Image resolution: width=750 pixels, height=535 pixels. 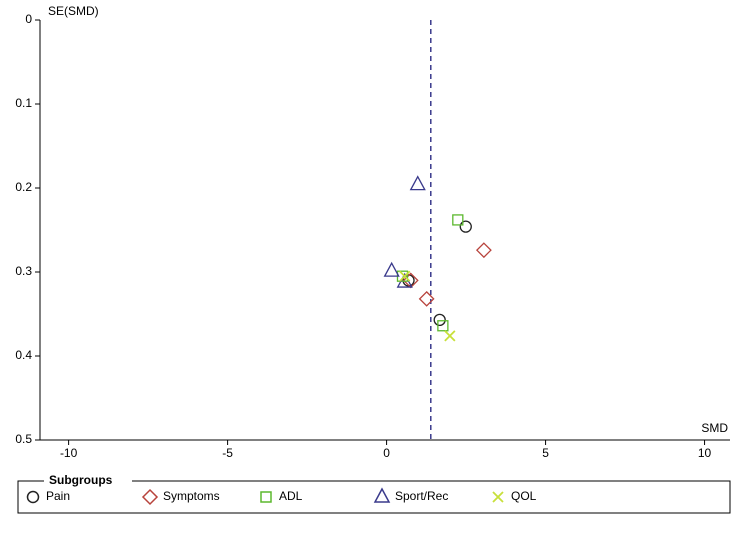 What do you see at coordinates (545, 453) in the screenshot?
I see `x-tick-label: 5` at bounding box center [545, 453].